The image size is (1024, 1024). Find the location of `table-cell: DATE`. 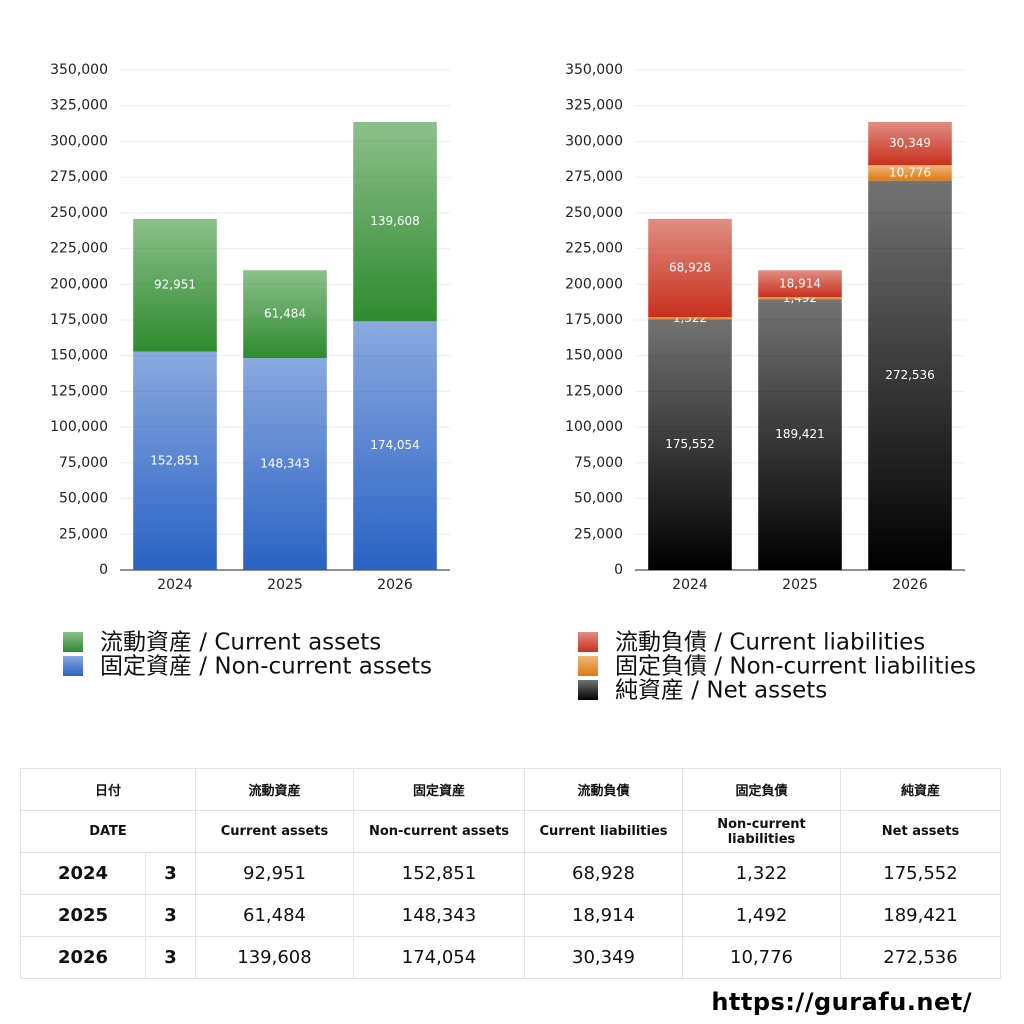

table-cell: DATE is located at coordinates (108, 831).